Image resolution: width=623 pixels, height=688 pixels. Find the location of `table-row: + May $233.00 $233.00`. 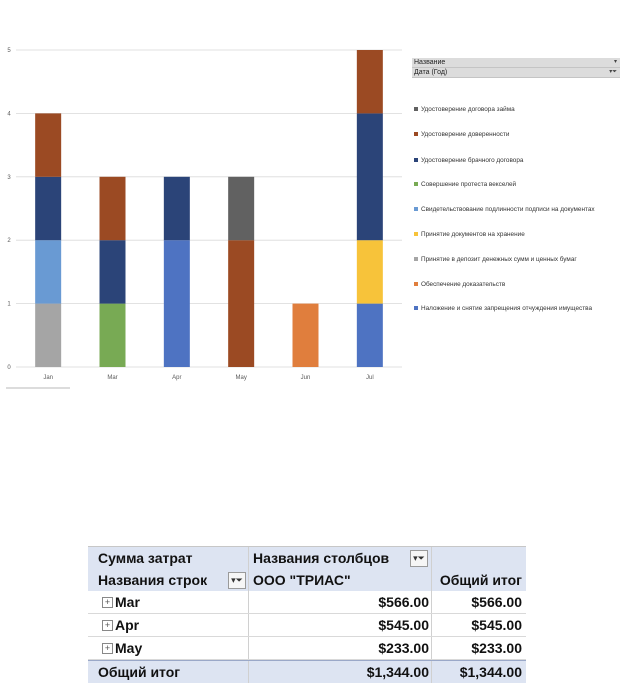

table-row: + May $233.00 $233.00 is located at coordinates (307, 648).